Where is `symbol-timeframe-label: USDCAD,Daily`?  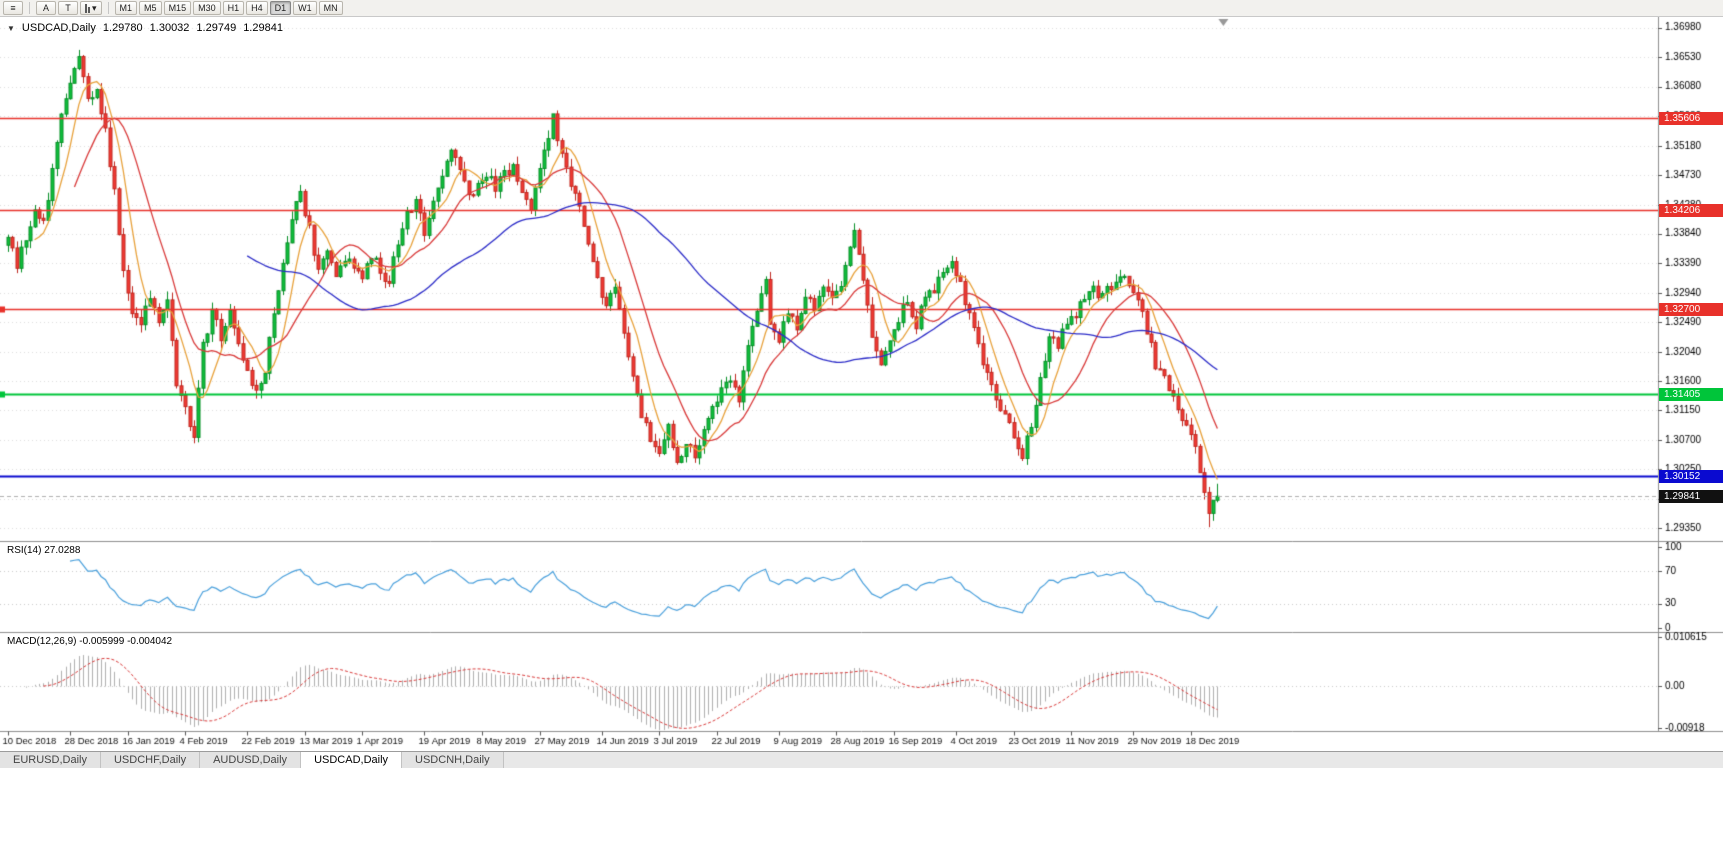 symbol-timeframe-label: USDCAD,Daily is located at coordinates (58, 28).